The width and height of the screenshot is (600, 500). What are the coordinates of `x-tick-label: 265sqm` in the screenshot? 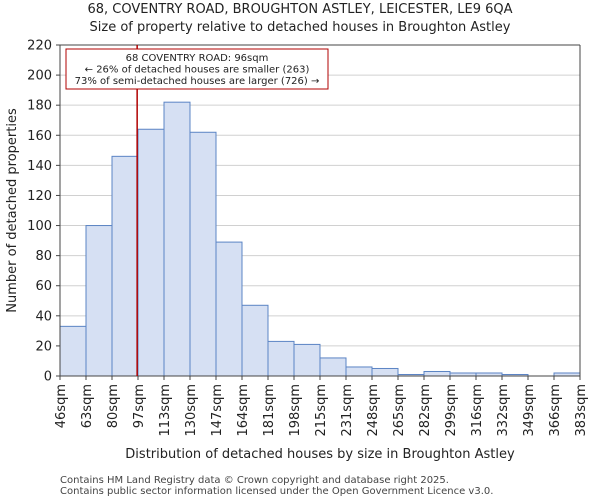 It's located at (399, 410).